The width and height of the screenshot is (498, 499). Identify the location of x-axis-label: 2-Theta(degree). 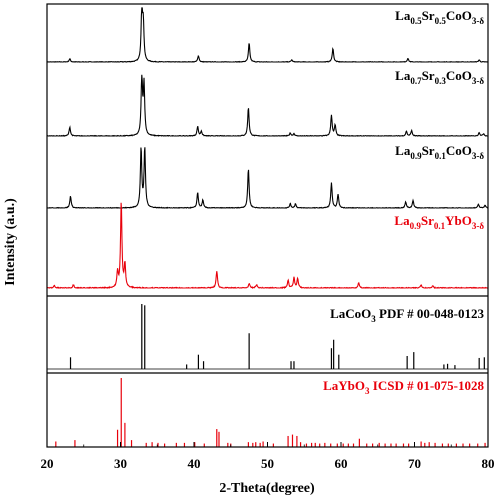
(267, 488).